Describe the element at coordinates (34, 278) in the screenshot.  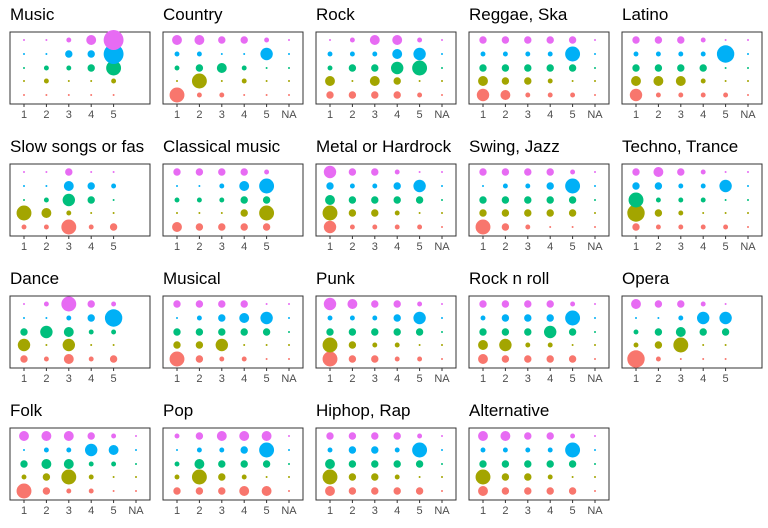
I see `panel-title: Dance` at that location.